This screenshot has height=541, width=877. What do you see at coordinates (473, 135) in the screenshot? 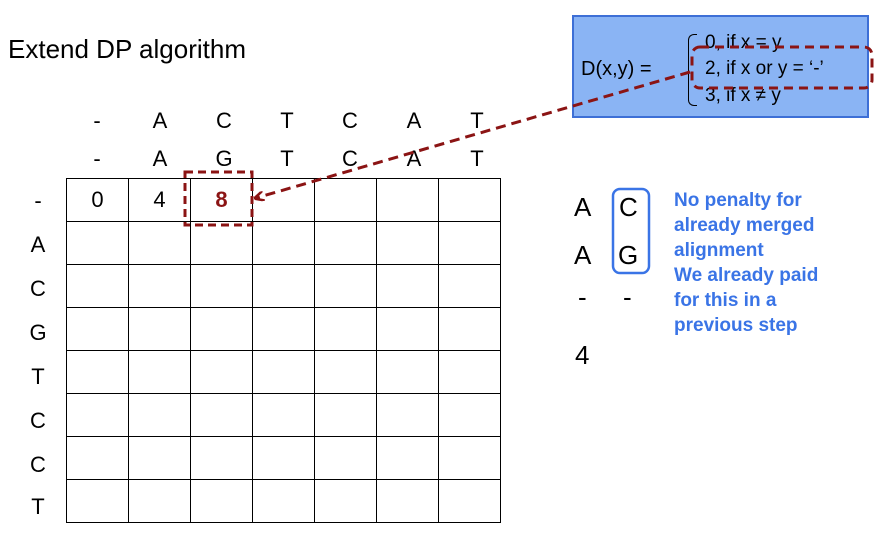
I see `dashed-arrow` at bounding box center [473, 135].